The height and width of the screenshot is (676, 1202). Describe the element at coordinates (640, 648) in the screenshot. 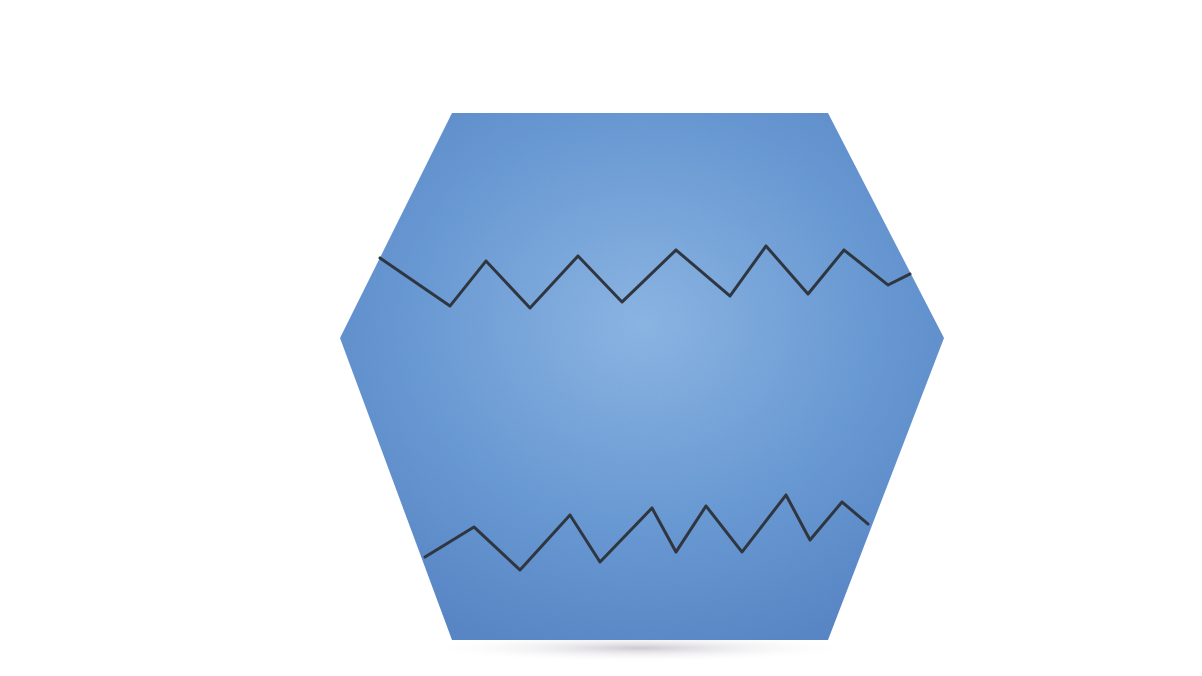

I see `vase-shadow` at that location.